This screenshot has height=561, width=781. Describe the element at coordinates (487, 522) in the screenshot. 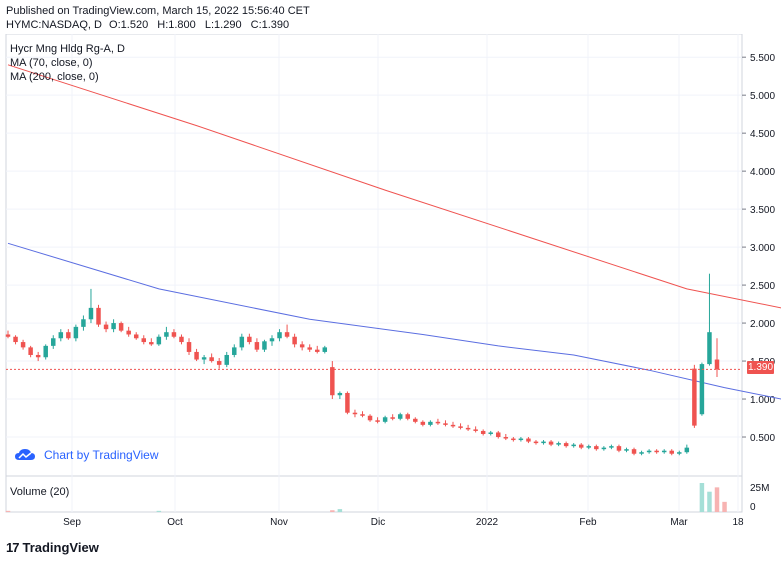

I see `x-tick-label: 2022` at that location.